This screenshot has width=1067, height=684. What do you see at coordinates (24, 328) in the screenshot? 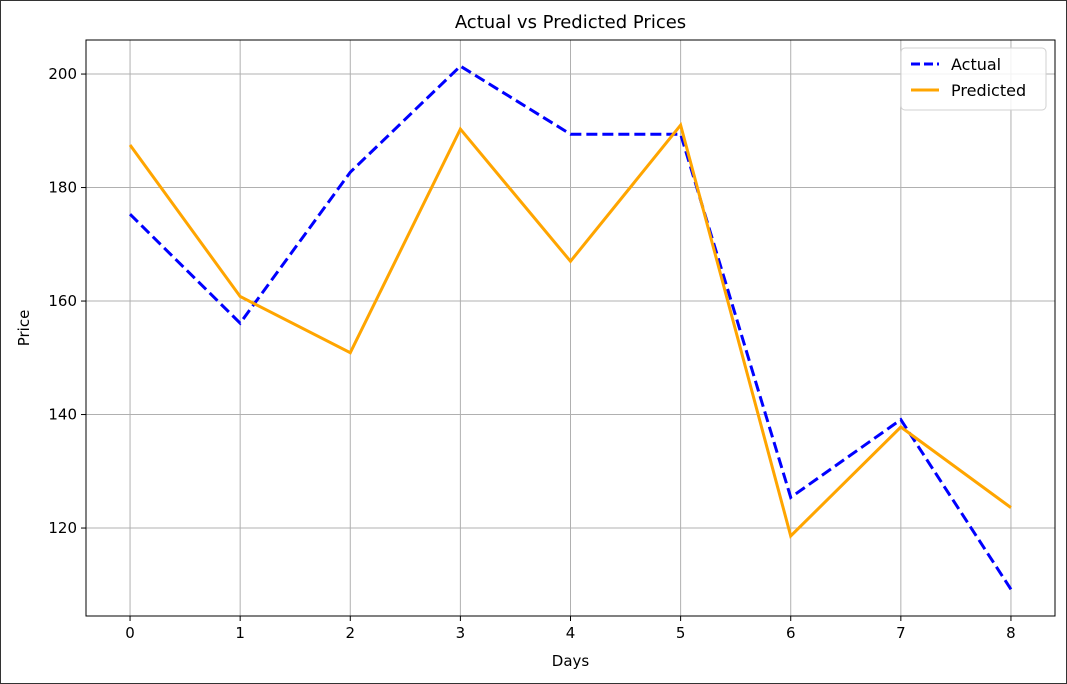
I see `y-axis-label: Price` at bounding box center [24, 328].